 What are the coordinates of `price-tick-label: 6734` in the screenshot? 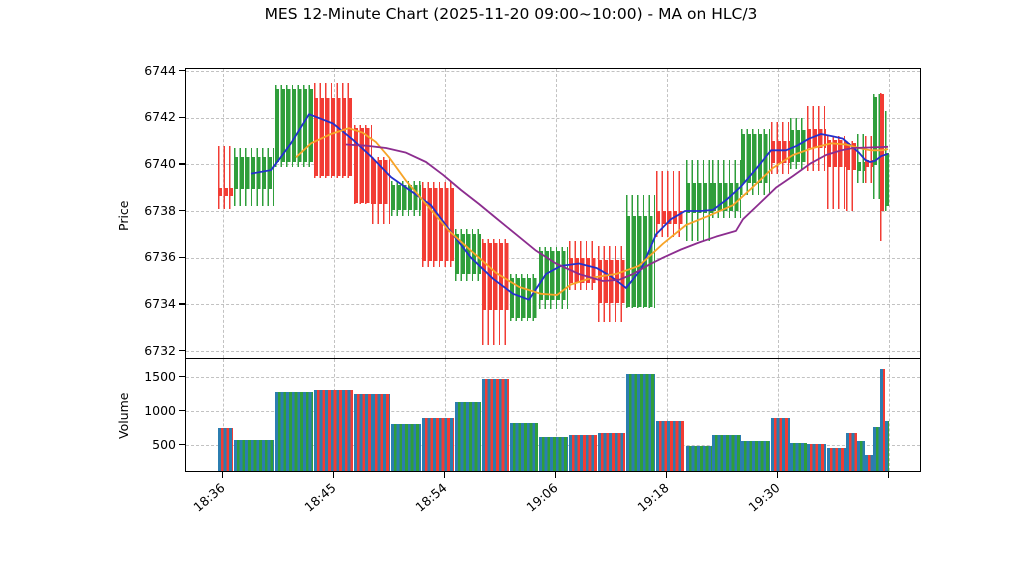 It's located at (160, 303).